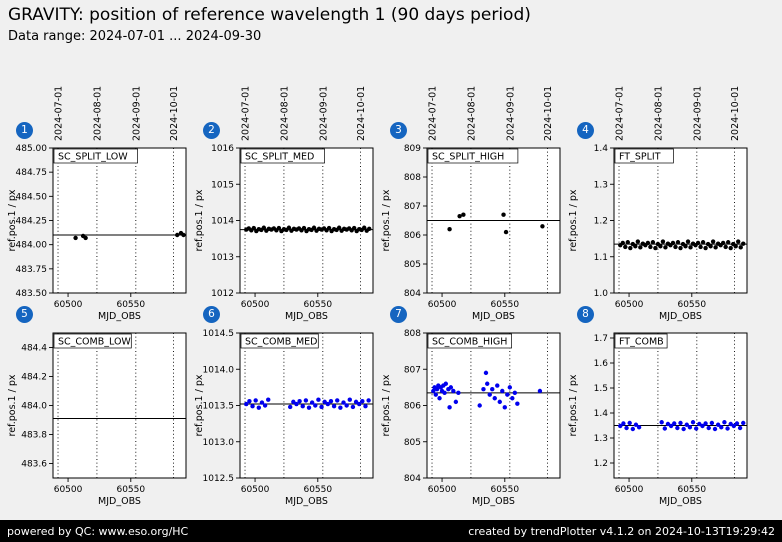 The width and height of the screenshot is (782, 542). Describe the element at coordinates (32, 246) in the screenshot. I see `y-tick-label: 484.00` at that location.